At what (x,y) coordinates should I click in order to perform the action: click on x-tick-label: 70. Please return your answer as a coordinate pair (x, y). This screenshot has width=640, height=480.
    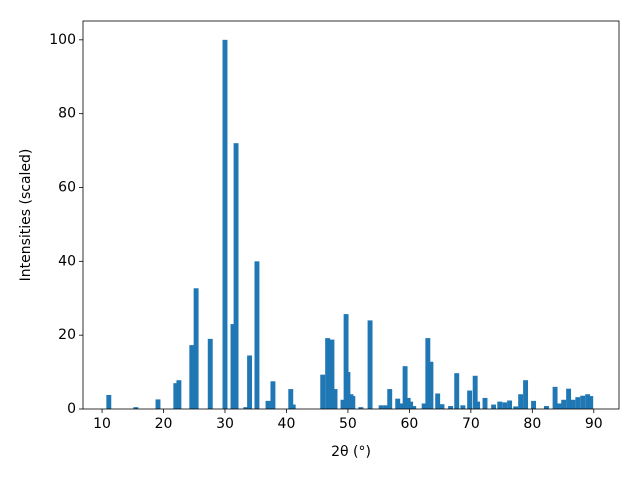
    Looking at the image, I should click on (471, 424).